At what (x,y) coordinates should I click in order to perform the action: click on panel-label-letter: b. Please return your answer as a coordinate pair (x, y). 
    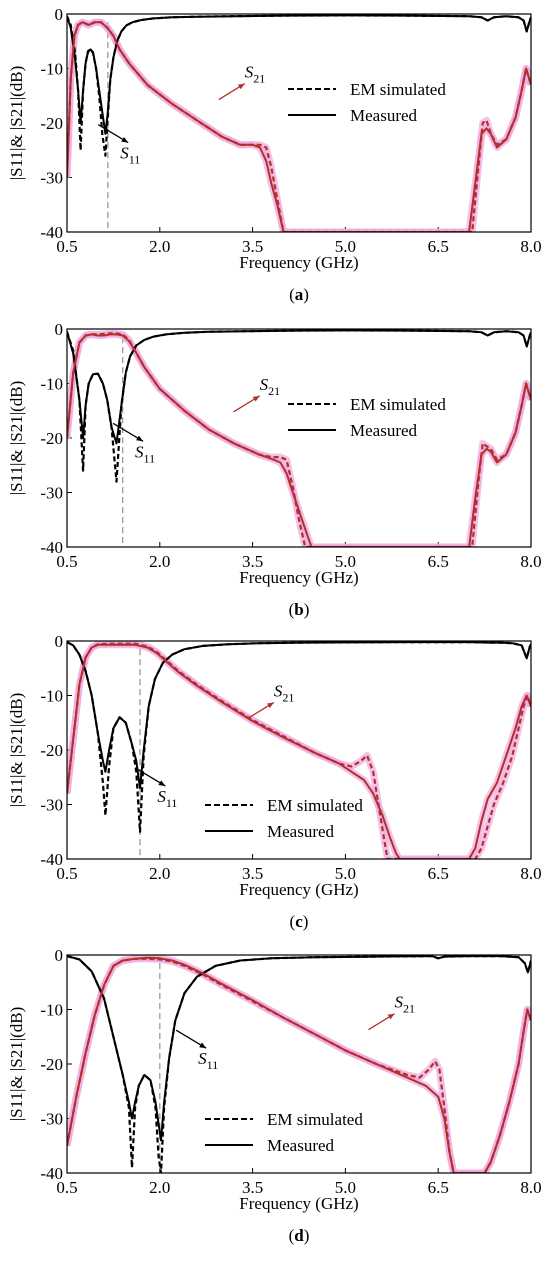
    Looking at the image, I should click on (298, 609).